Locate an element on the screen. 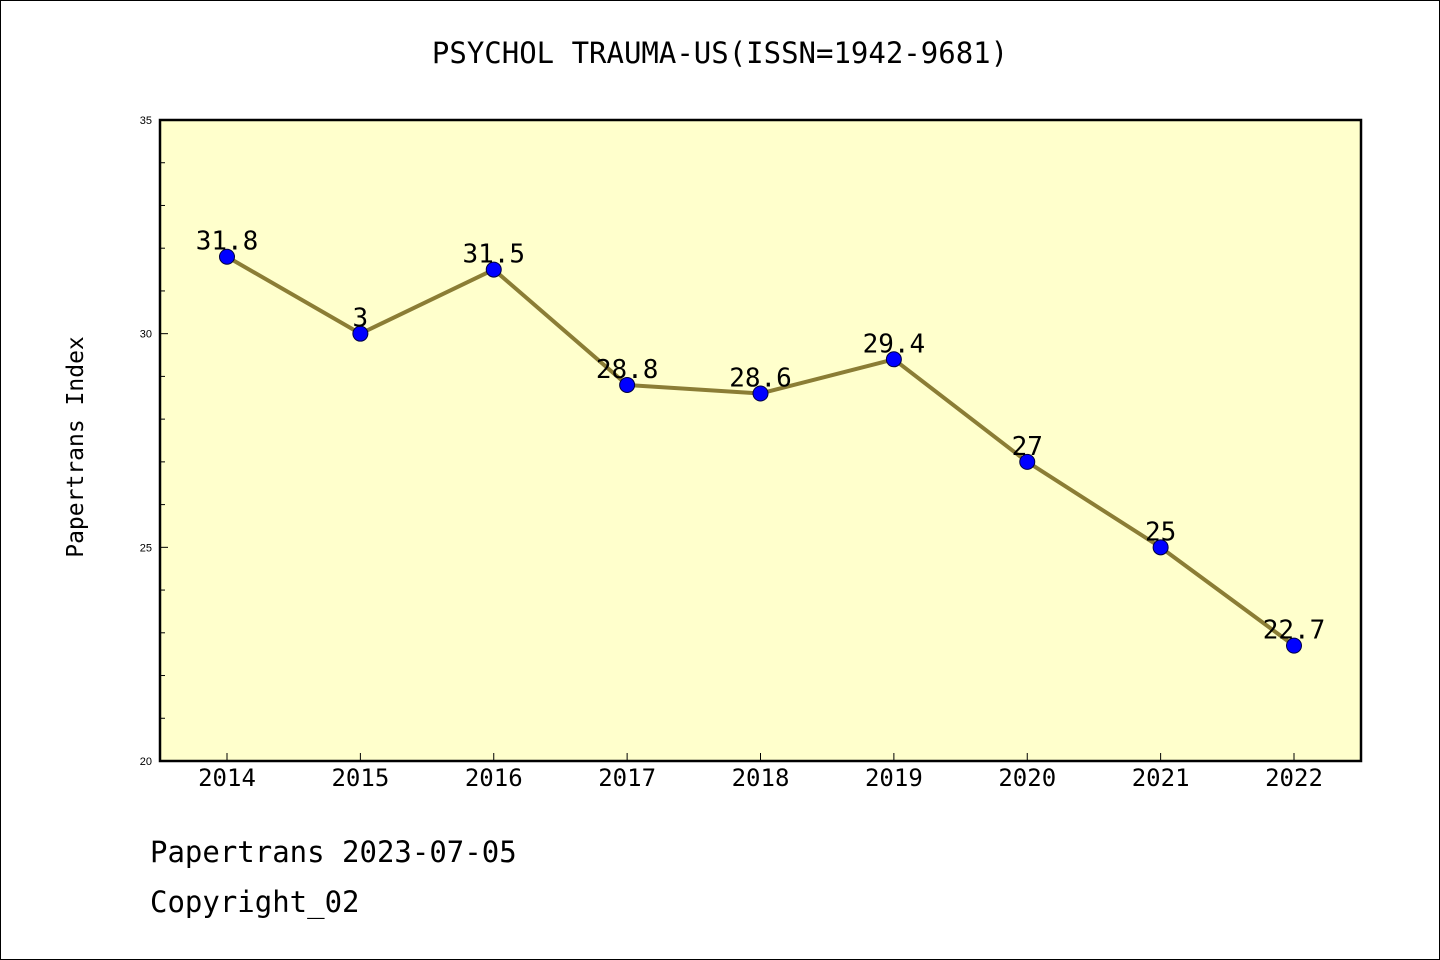 This screenshot has height=960, width=1440. x-tick-label: 2016 is located at coordinates (494, 778).